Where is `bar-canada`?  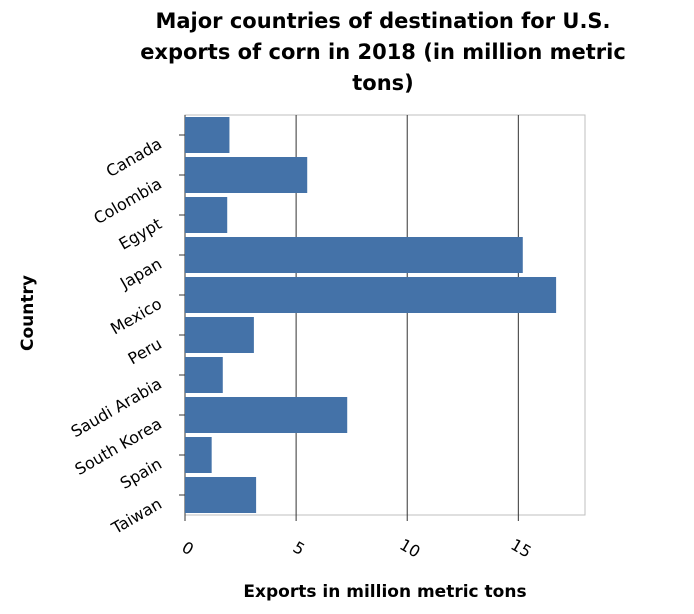
bar-canada is located at coordinates (207, 135).